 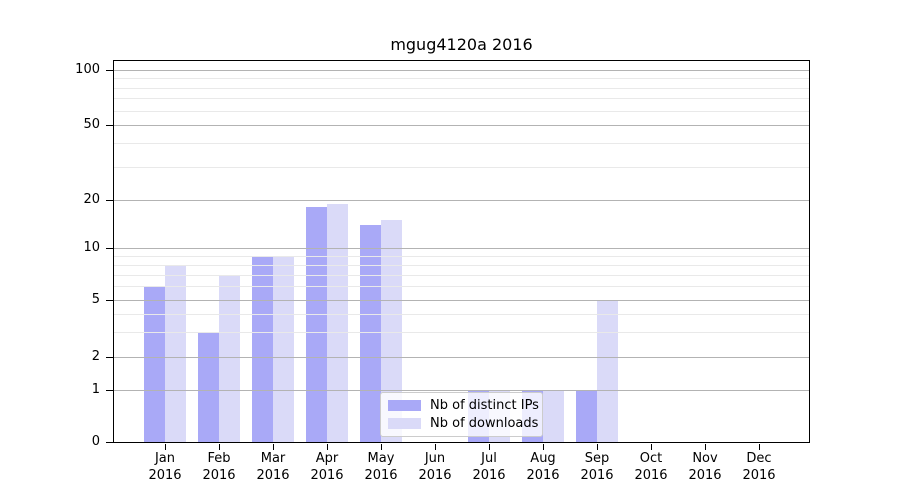 I want to click on x-tick-month: Sep, so click(x=597, y=458).